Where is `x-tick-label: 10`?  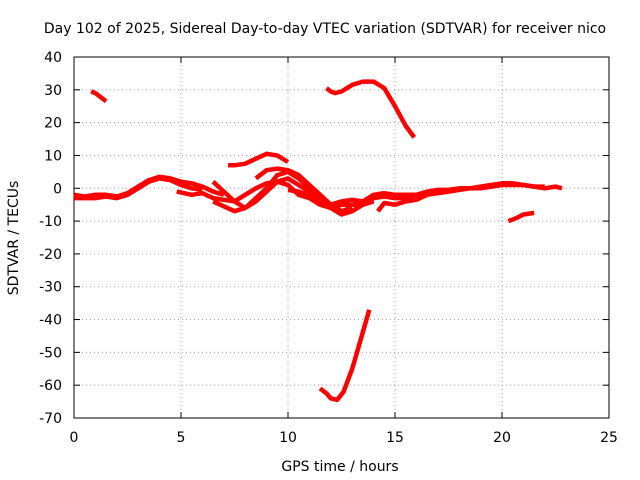
x-tick-label: 10 is located at coordinates (288, 438).